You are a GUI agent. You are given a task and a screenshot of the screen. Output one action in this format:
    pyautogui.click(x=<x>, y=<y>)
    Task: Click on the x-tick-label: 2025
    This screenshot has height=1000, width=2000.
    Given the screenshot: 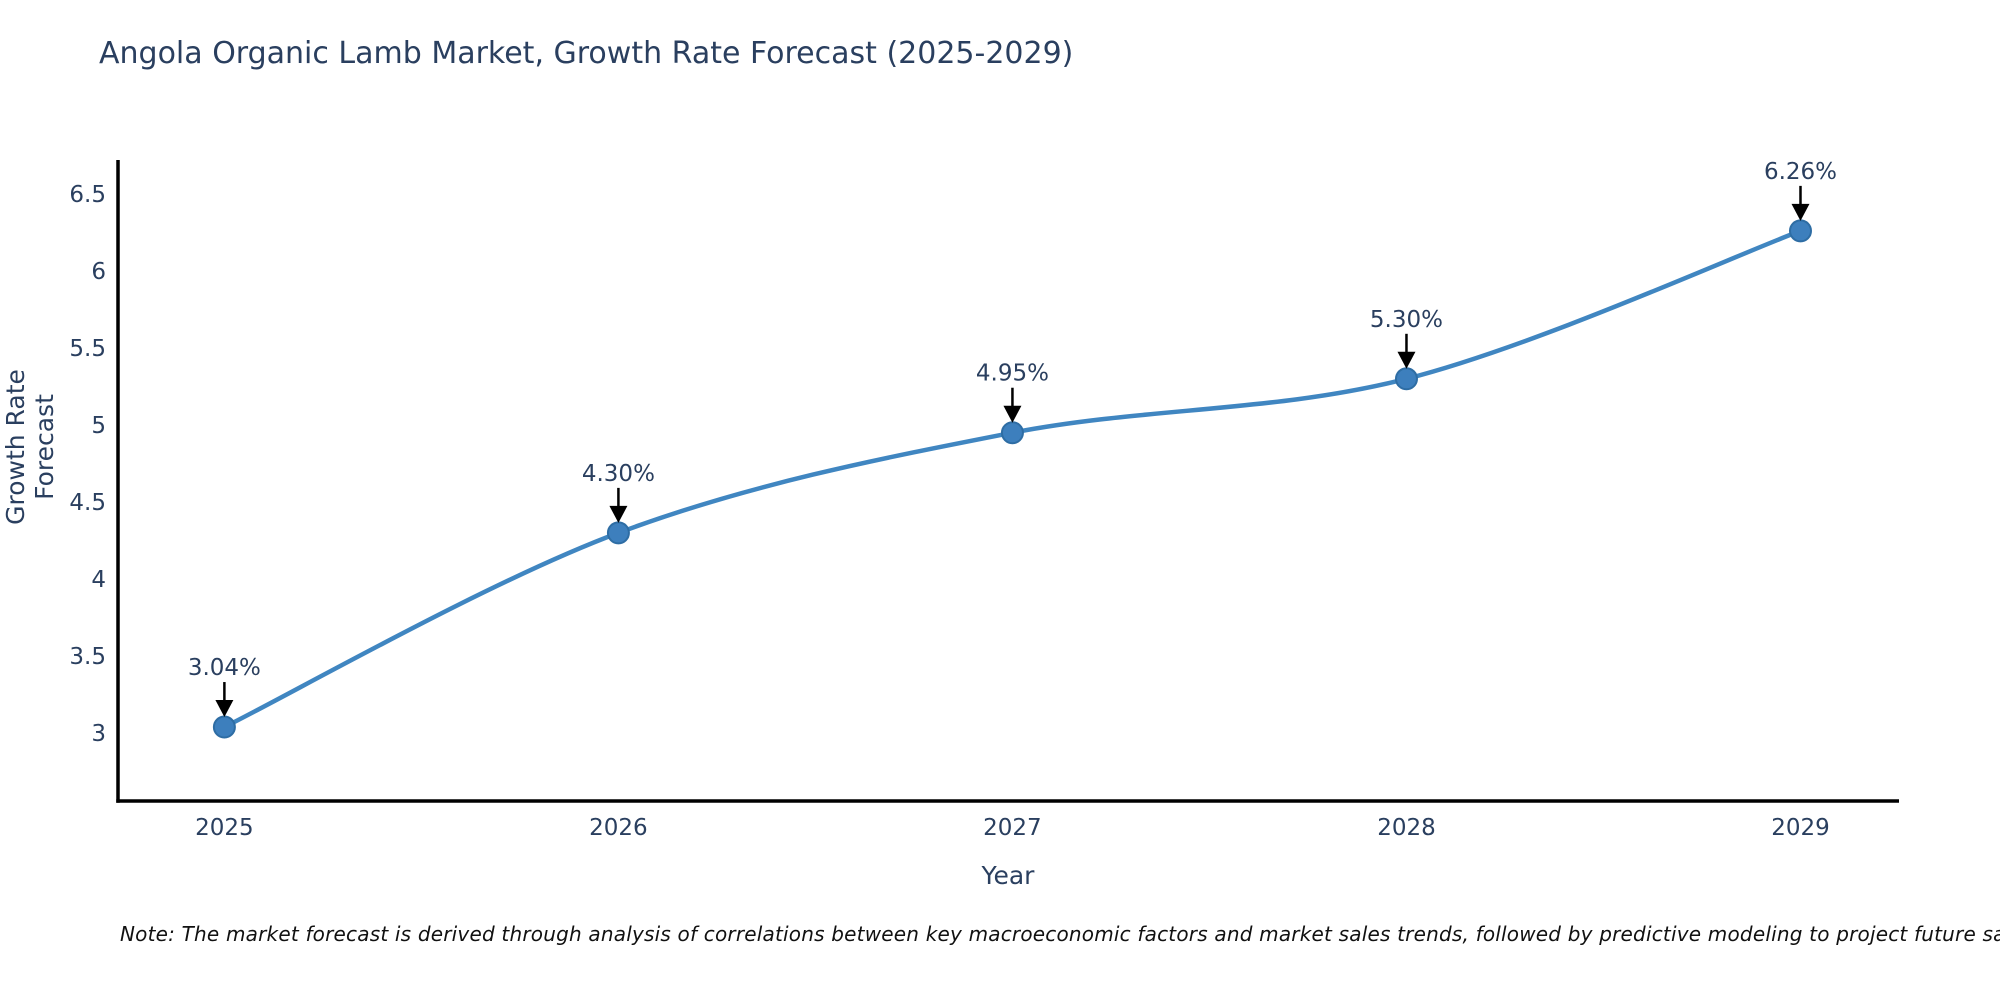 What is the action you would take?
    pyautogui.click(x=224, y=828)
    